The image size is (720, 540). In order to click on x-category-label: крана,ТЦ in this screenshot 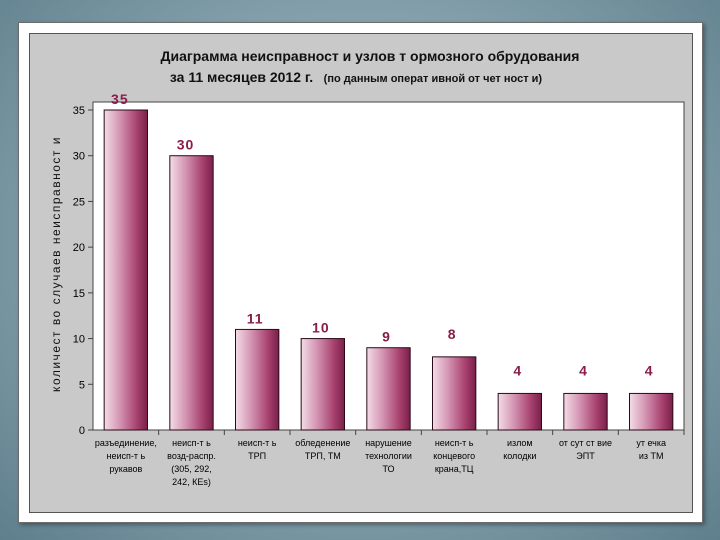, I will do `click(454, 469)`.